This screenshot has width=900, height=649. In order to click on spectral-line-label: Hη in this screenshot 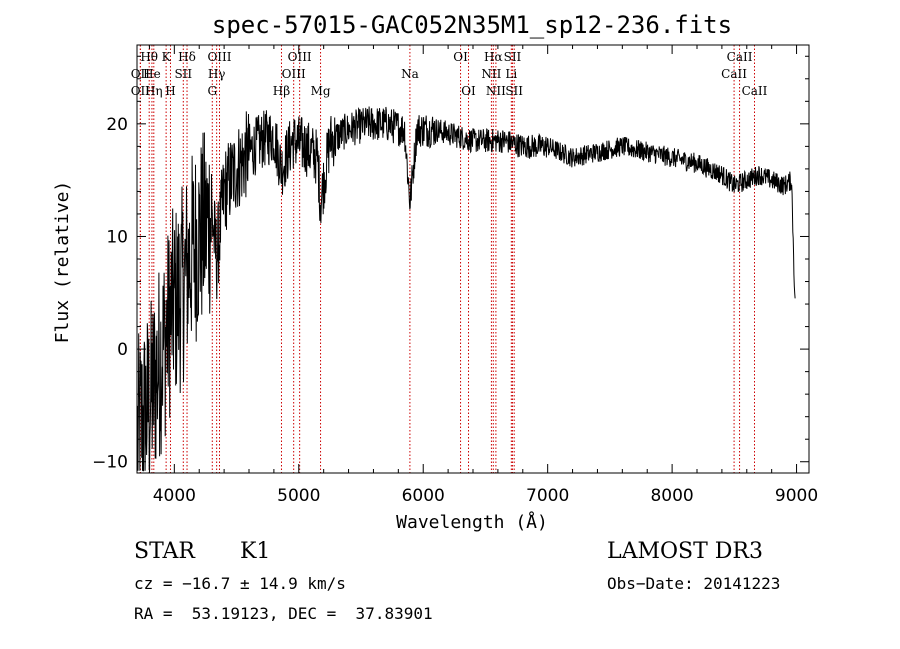, I will do `click(154, 91)`.